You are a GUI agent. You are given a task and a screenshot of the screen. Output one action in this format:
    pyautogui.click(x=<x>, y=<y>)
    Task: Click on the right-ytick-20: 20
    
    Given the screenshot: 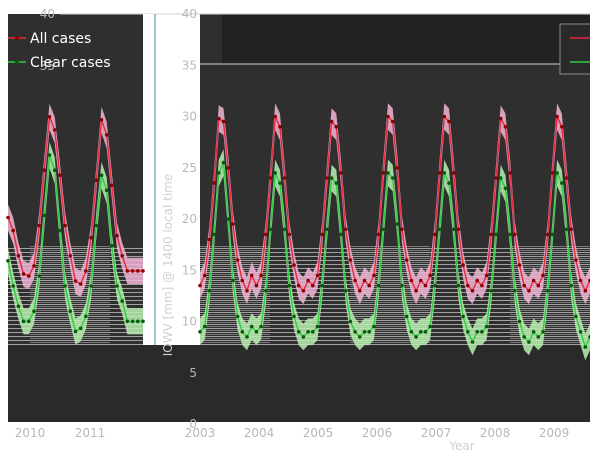 What is the action you would take?
    pyautogui.click(x=189, y=219)
    